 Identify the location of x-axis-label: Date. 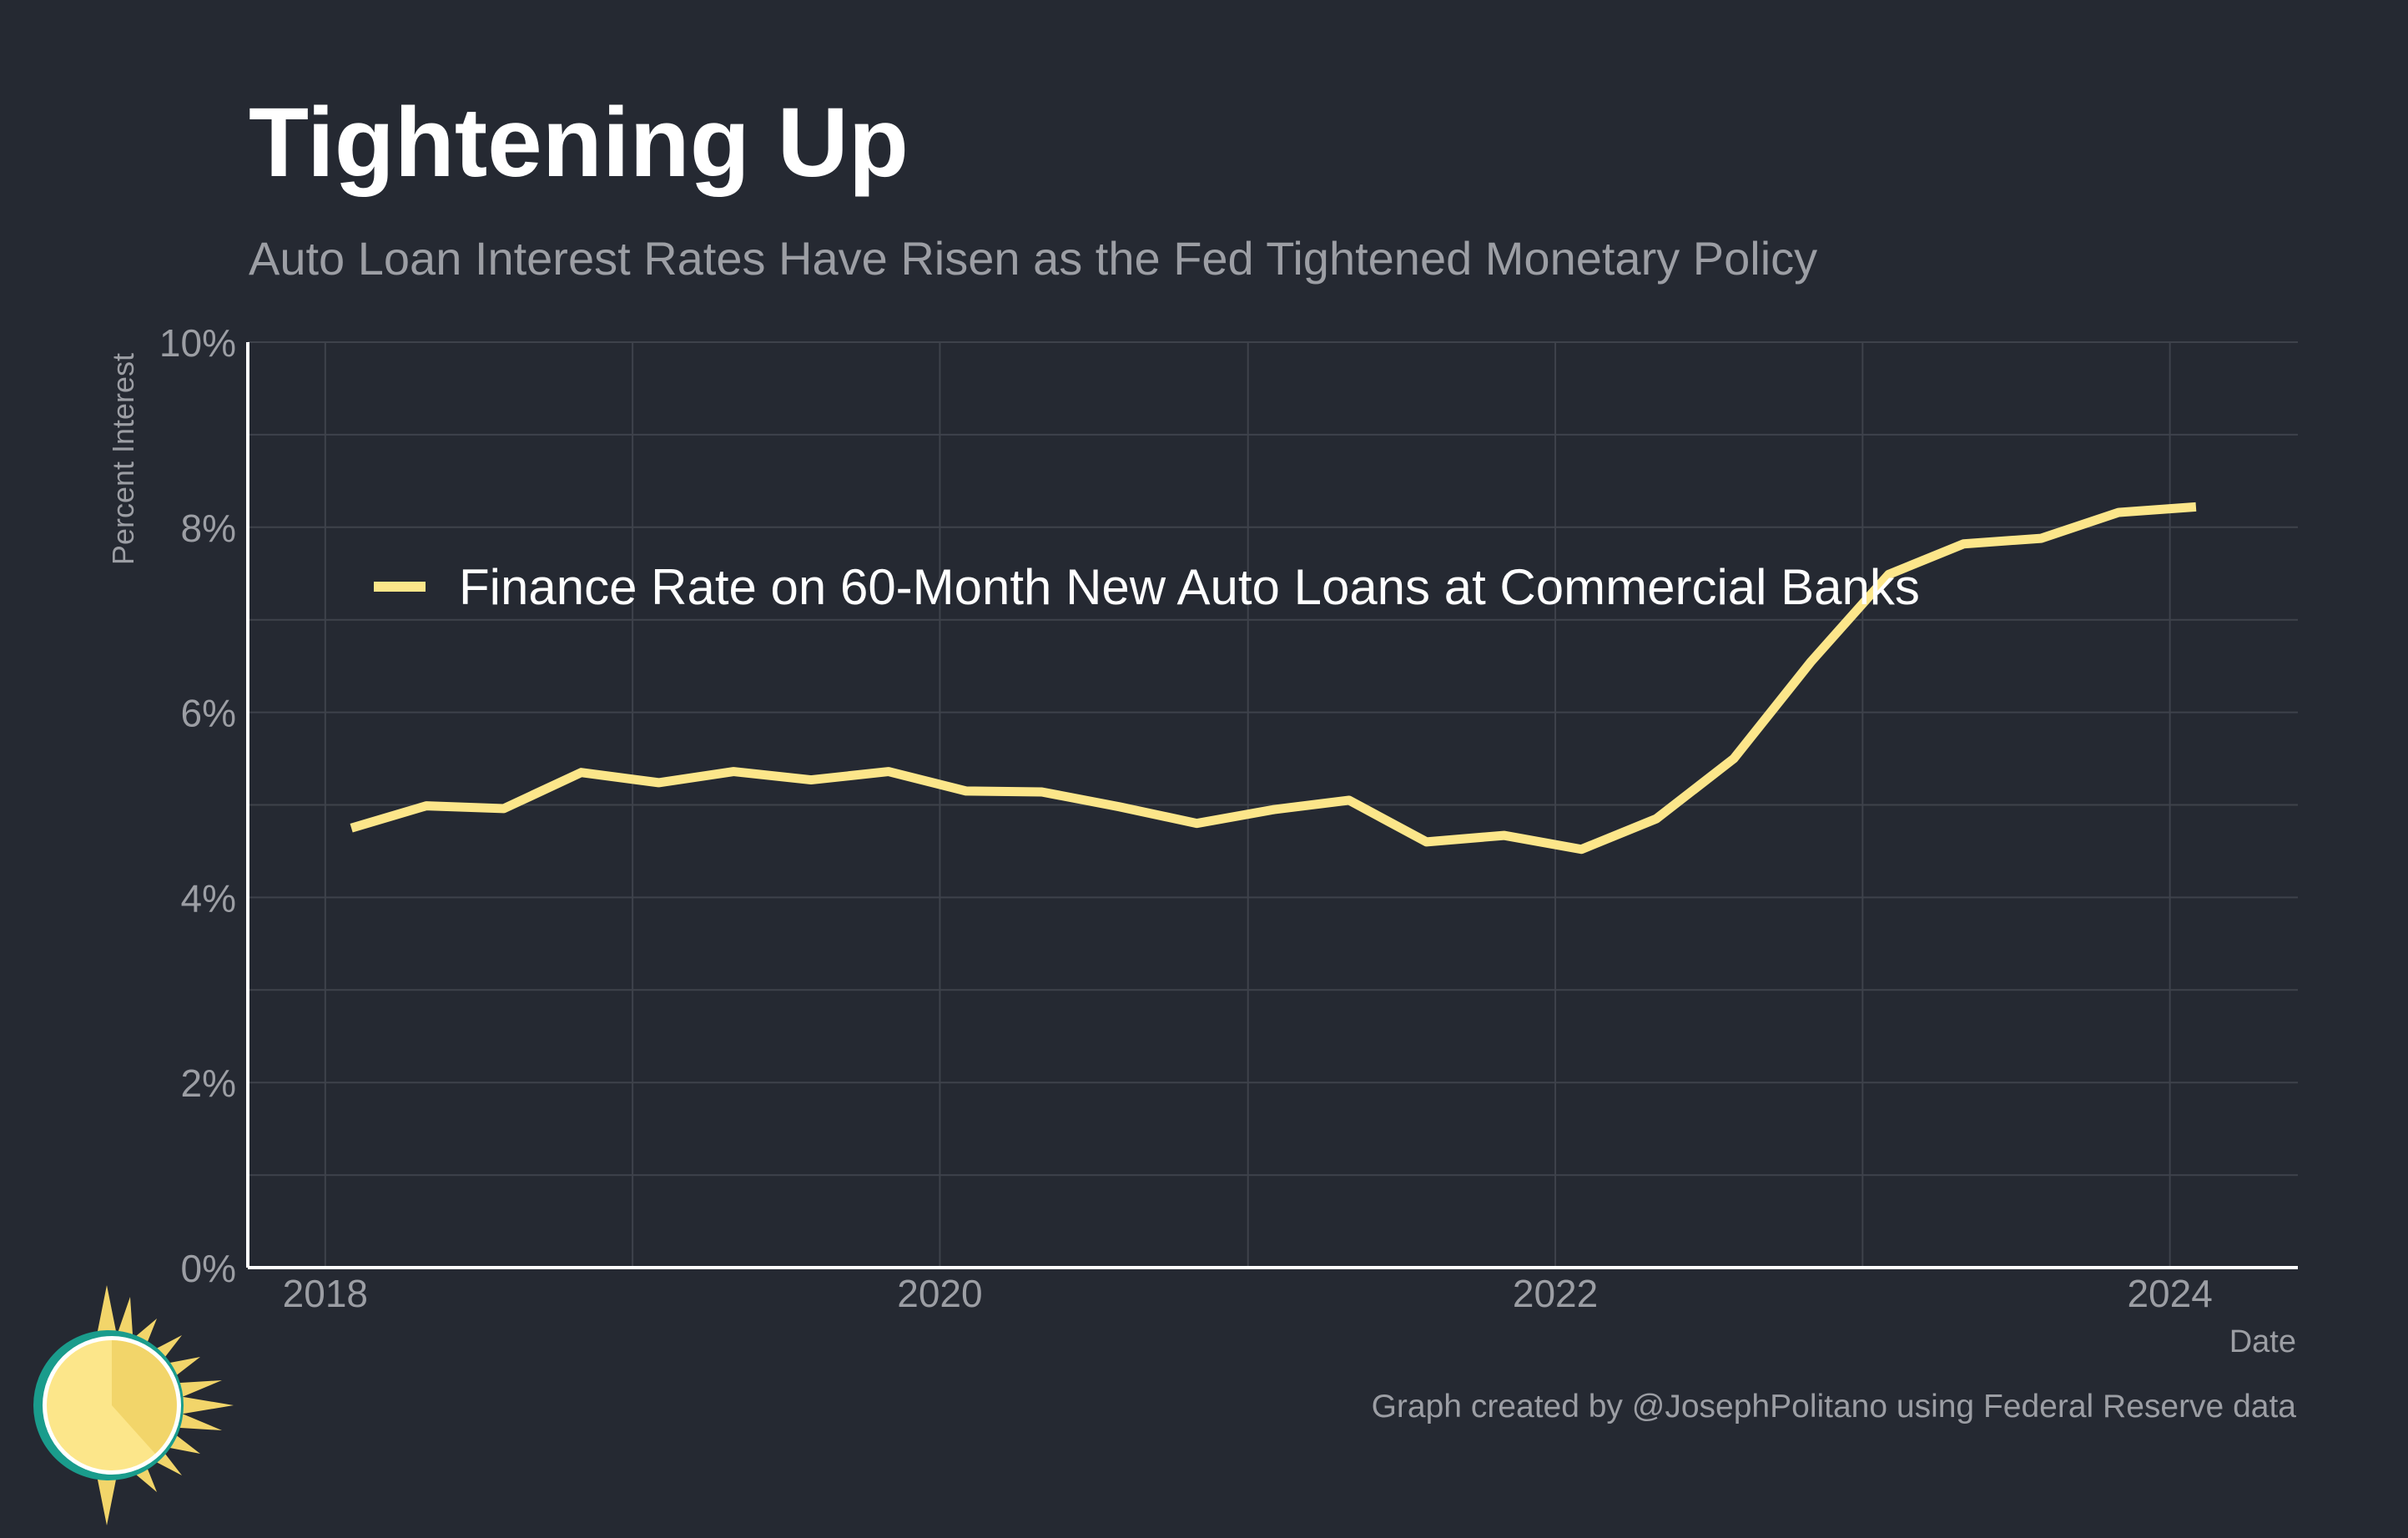
(2262, 1341).